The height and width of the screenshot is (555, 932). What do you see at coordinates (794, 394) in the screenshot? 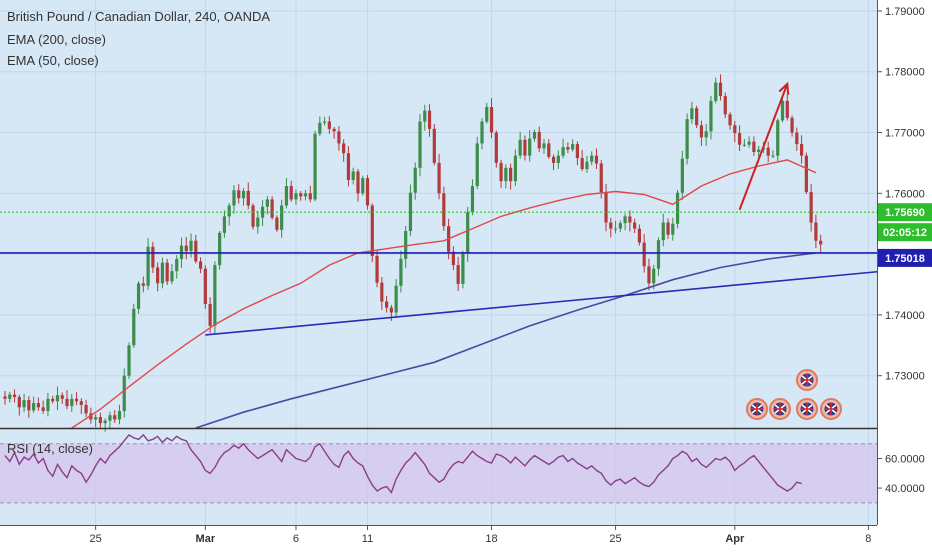
I see `event-flags` at bounding box center [794, 394].